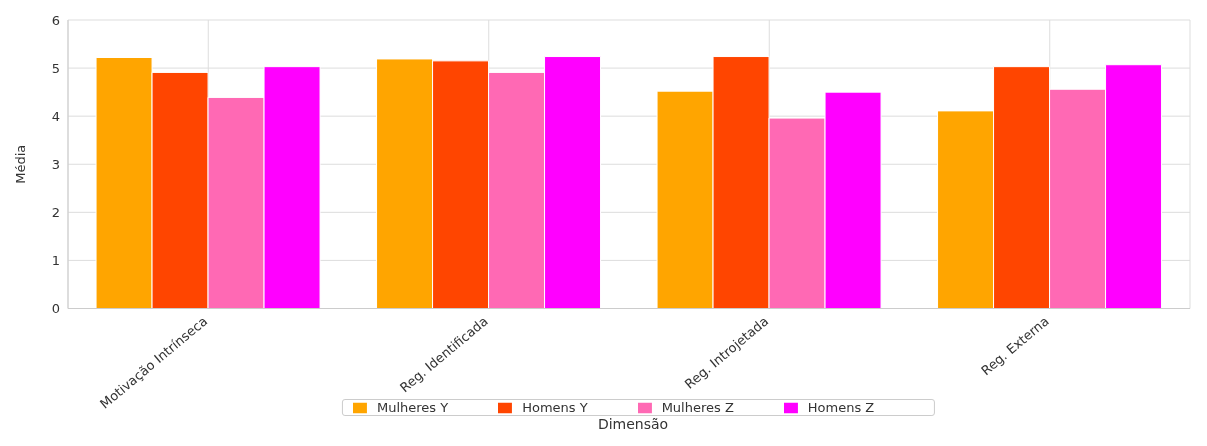 The height and width of the screenshot is (446, 1207). I want to click on y-tick-label: 5, so click(55, 68).